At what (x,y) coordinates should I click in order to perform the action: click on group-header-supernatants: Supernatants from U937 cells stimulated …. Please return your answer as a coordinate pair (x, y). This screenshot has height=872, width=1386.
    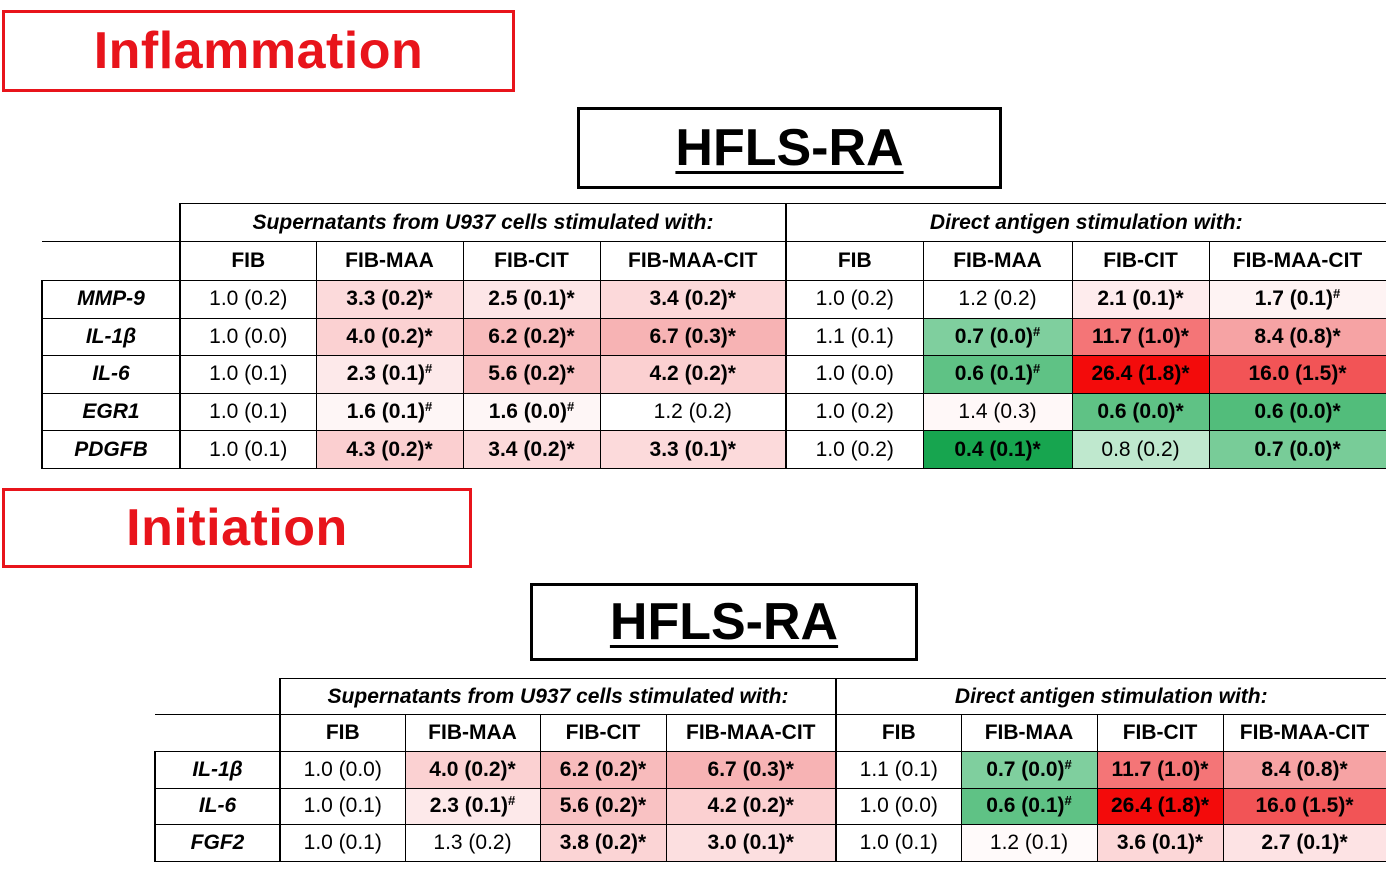
    Looking at the image, I should click on (557, 696).